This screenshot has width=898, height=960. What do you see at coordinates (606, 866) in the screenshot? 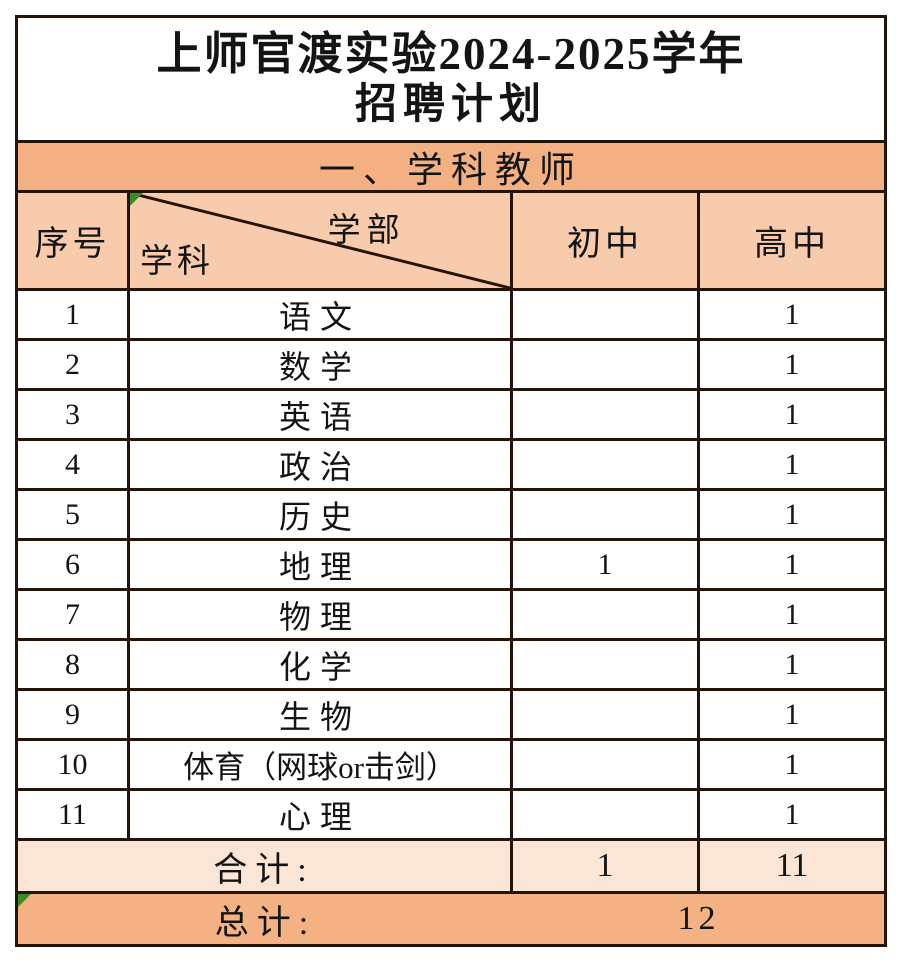
I see `subtotal-junior: 1` at bounding box center [606, 866].